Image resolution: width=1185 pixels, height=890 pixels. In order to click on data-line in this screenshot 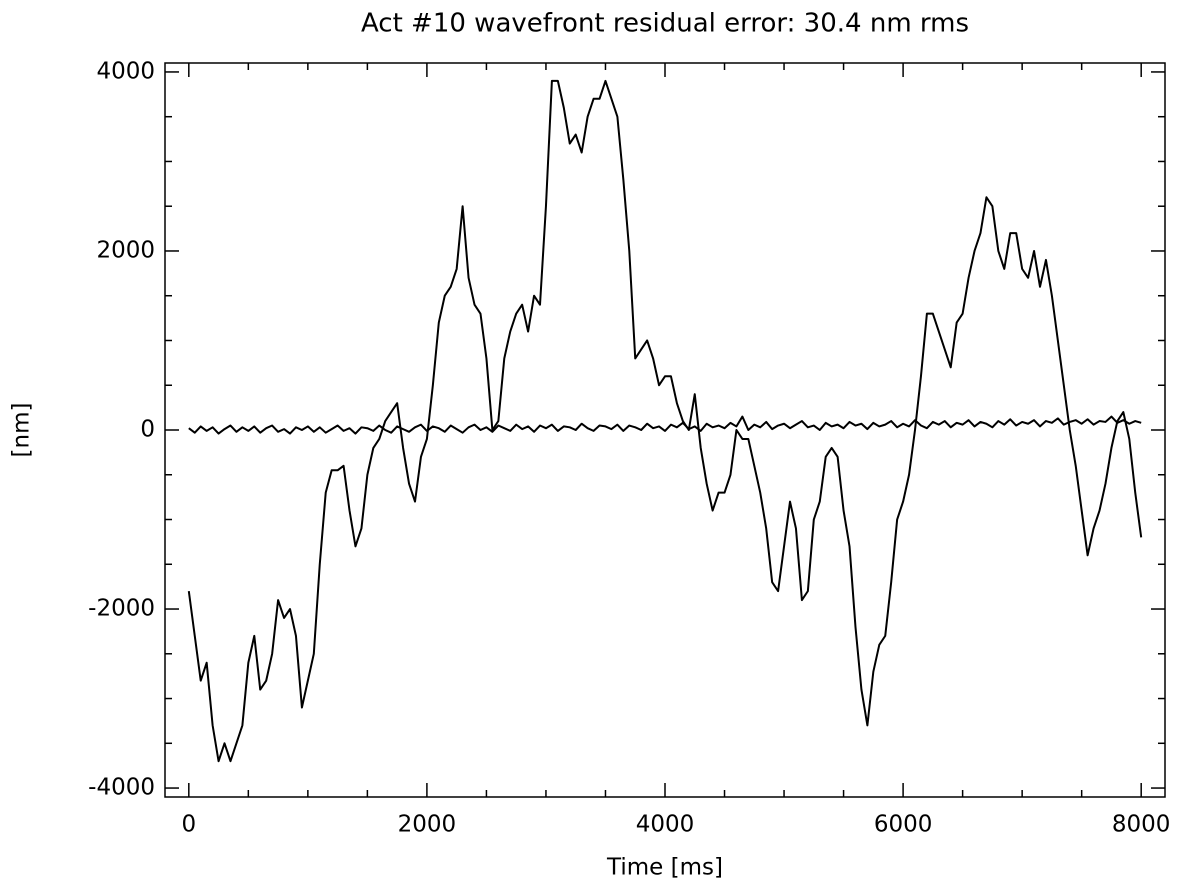, I will do `click(665, 425)`.